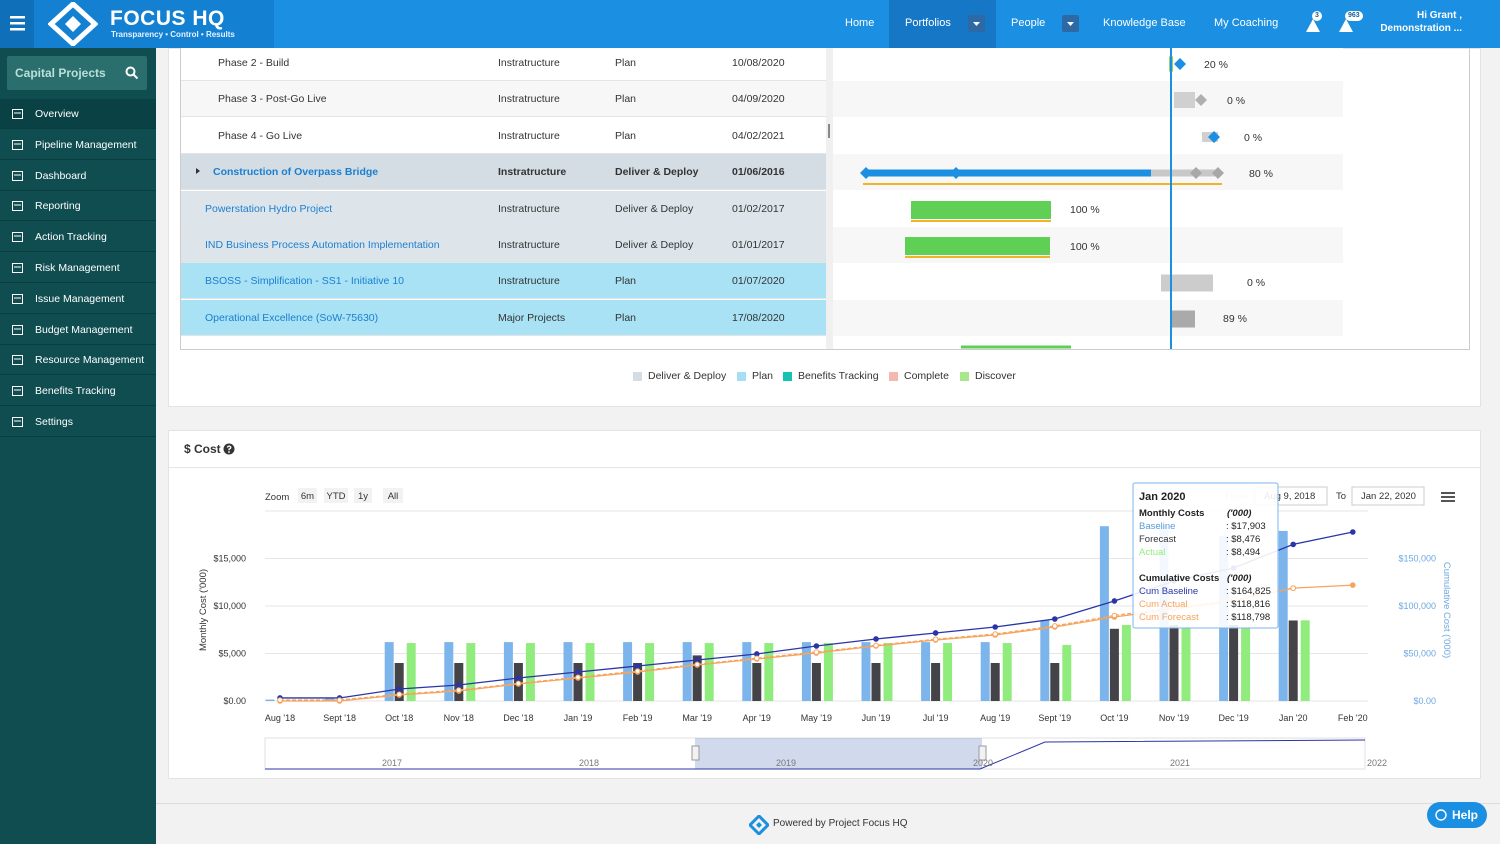  What do you see at coordinates (926, 376) in the screenshot?
I see `legend-label: Complete` at bounding box center [926, 376].